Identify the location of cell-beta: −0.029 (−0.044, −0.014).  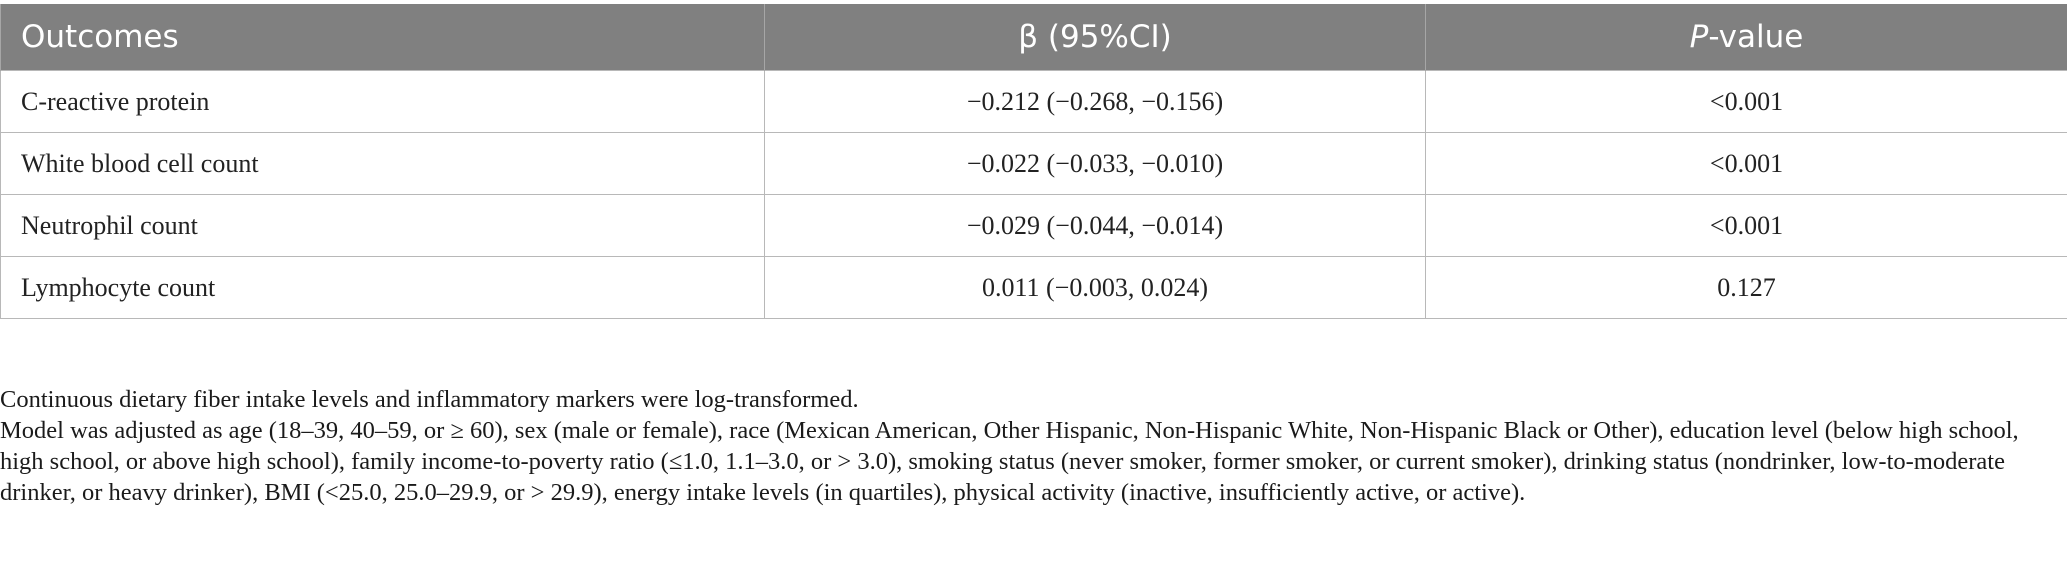
(1095, 225).